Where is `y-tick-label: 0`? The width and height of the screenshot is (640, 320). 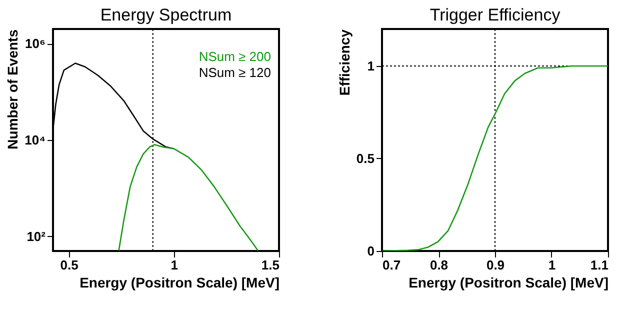 y-tick-label: 0 is located at coordinates (370, 251).